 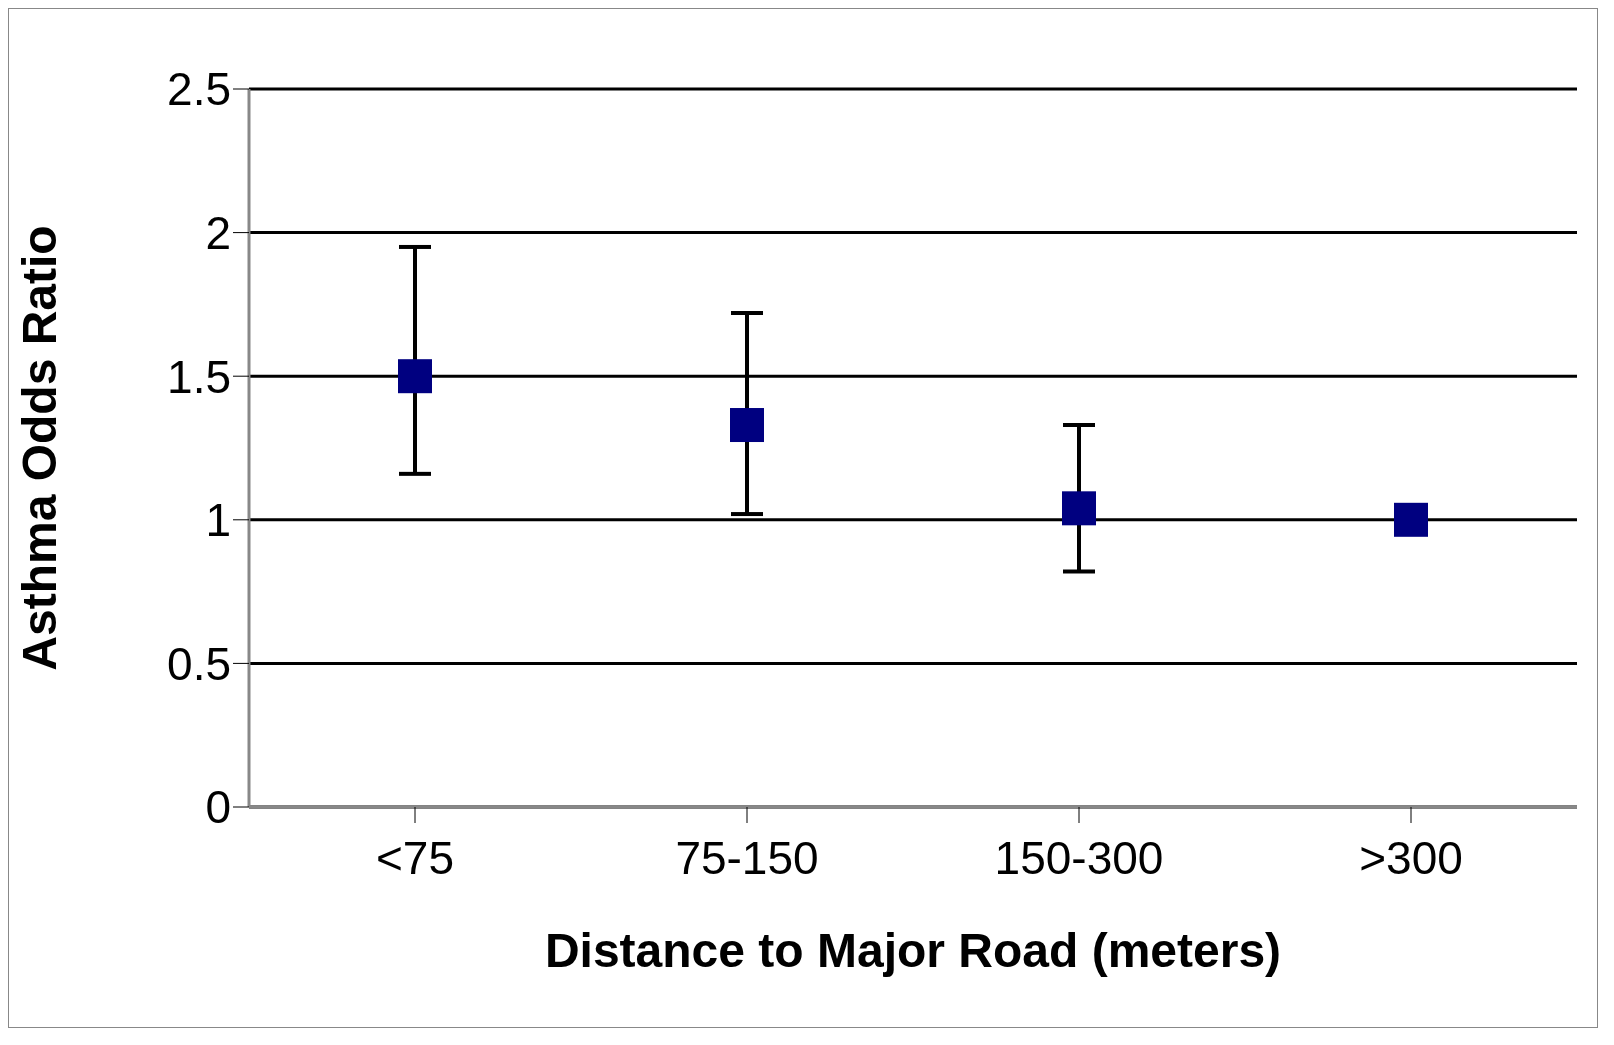 I want to click on y-tick-label: 0, so click(x=218, y=807).